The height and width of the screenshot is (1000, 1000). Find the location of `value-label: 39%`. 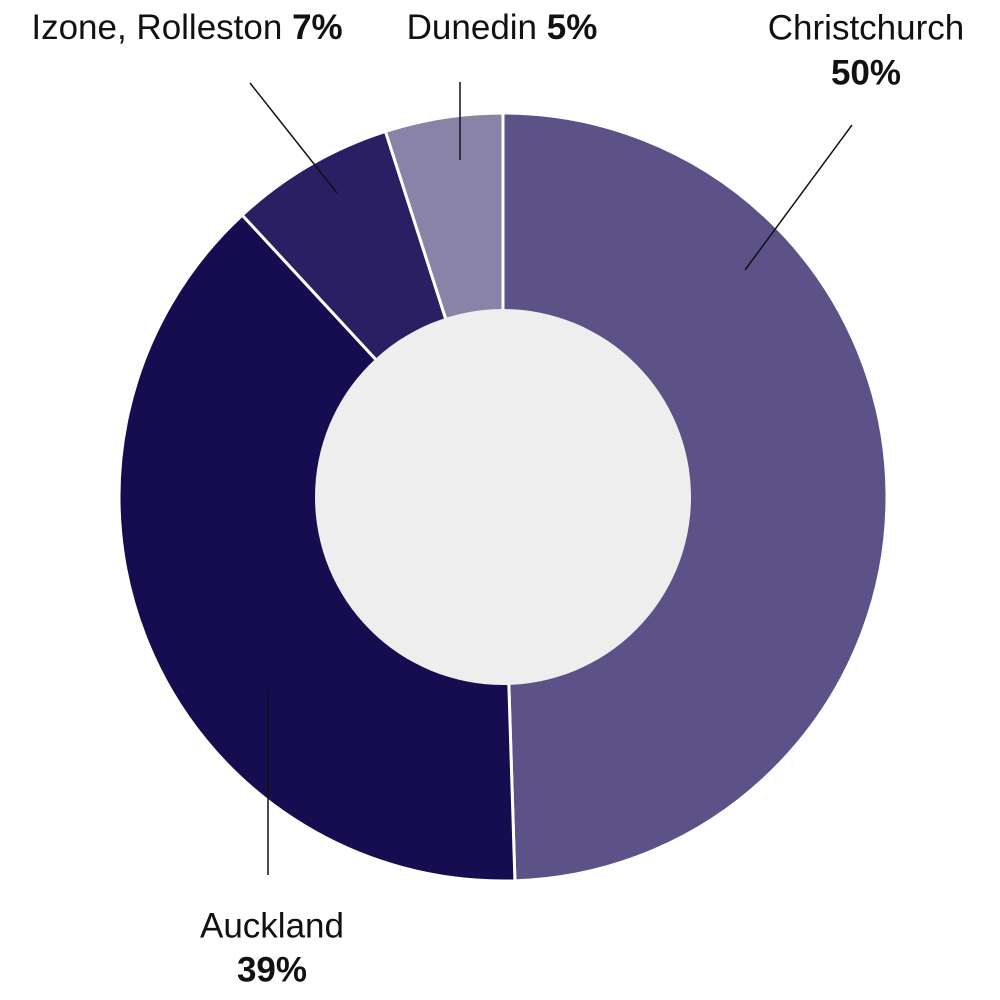

value-label: 39% is located at coordinates (272, 969).